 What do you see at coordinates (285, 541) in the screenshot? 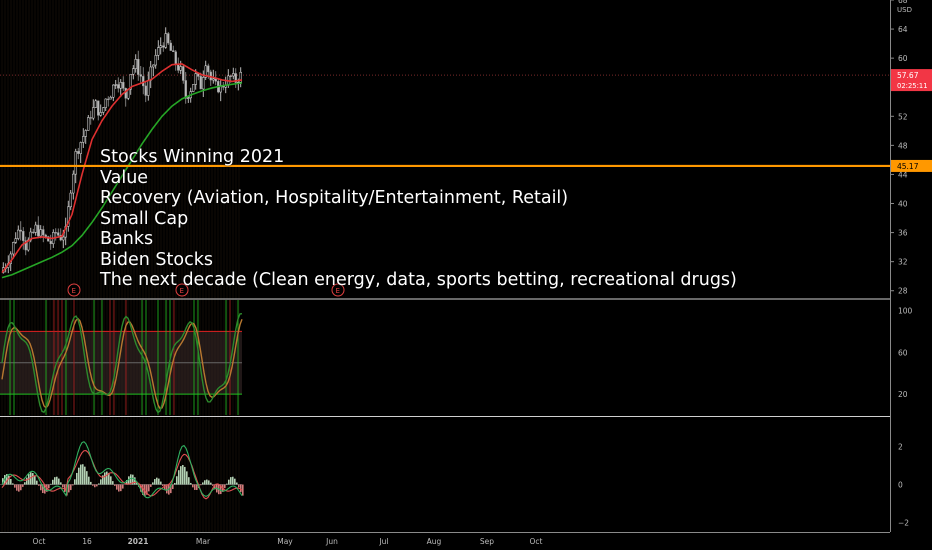
I see `time-tick-label: May` at bounding box center [285, 541].